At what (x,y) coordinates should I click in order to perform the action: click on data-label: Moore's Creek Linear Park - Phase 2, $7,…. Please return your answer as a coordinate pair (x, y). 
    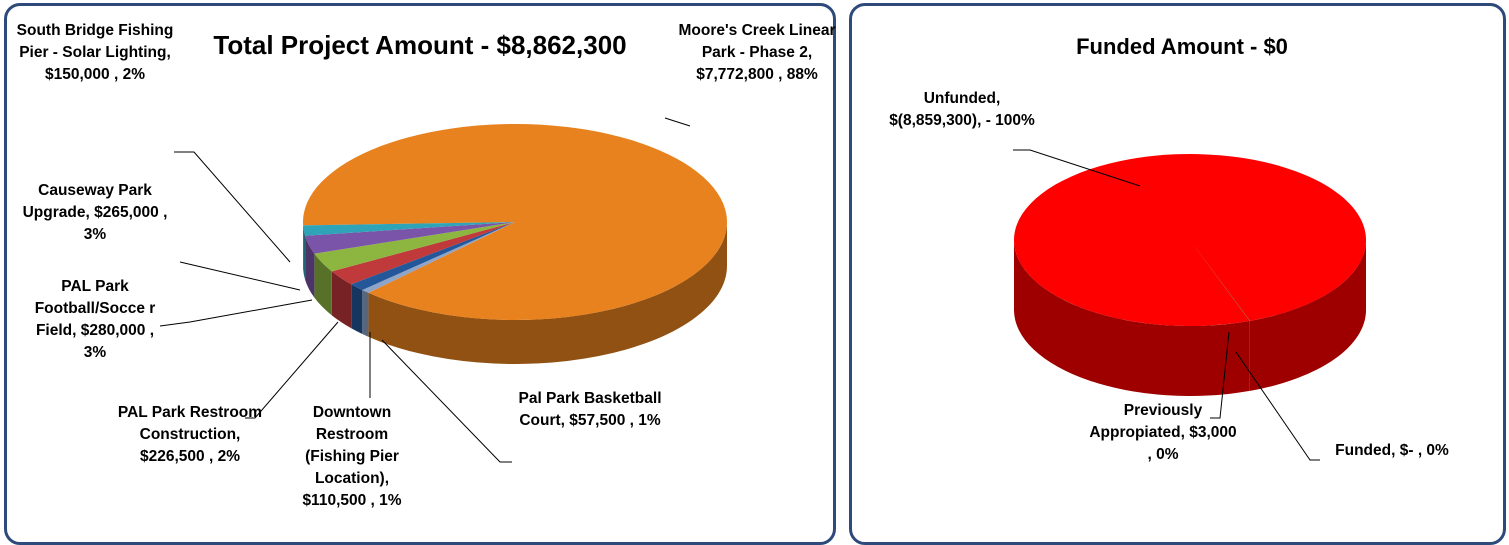
    Looking at the image, I should click on (757, 53).